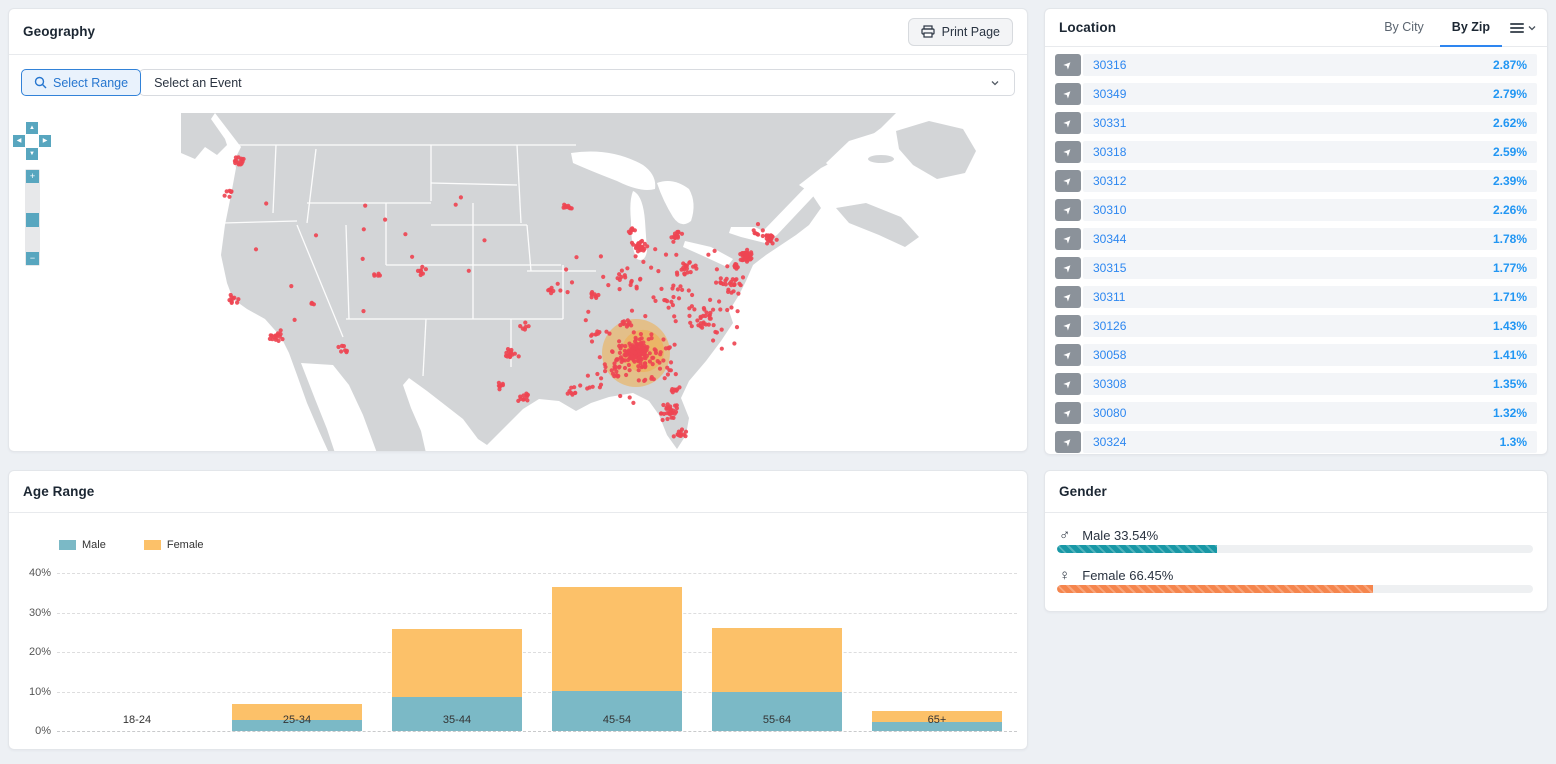 The width and height of the screenshot is (1556, 764). I want to click on print-page-button: Print Page, so click(960, 31).